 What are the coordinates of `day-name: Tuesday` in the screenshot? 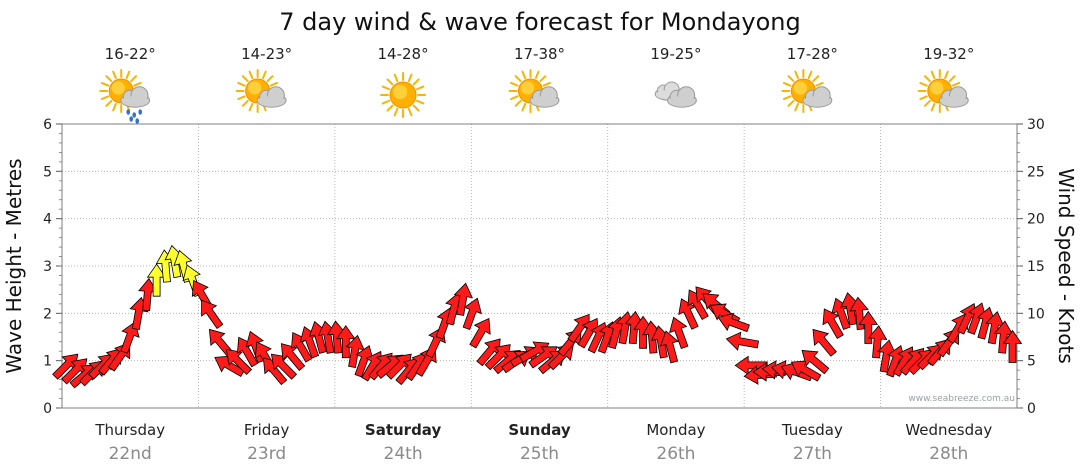 It's located at (812, 430).